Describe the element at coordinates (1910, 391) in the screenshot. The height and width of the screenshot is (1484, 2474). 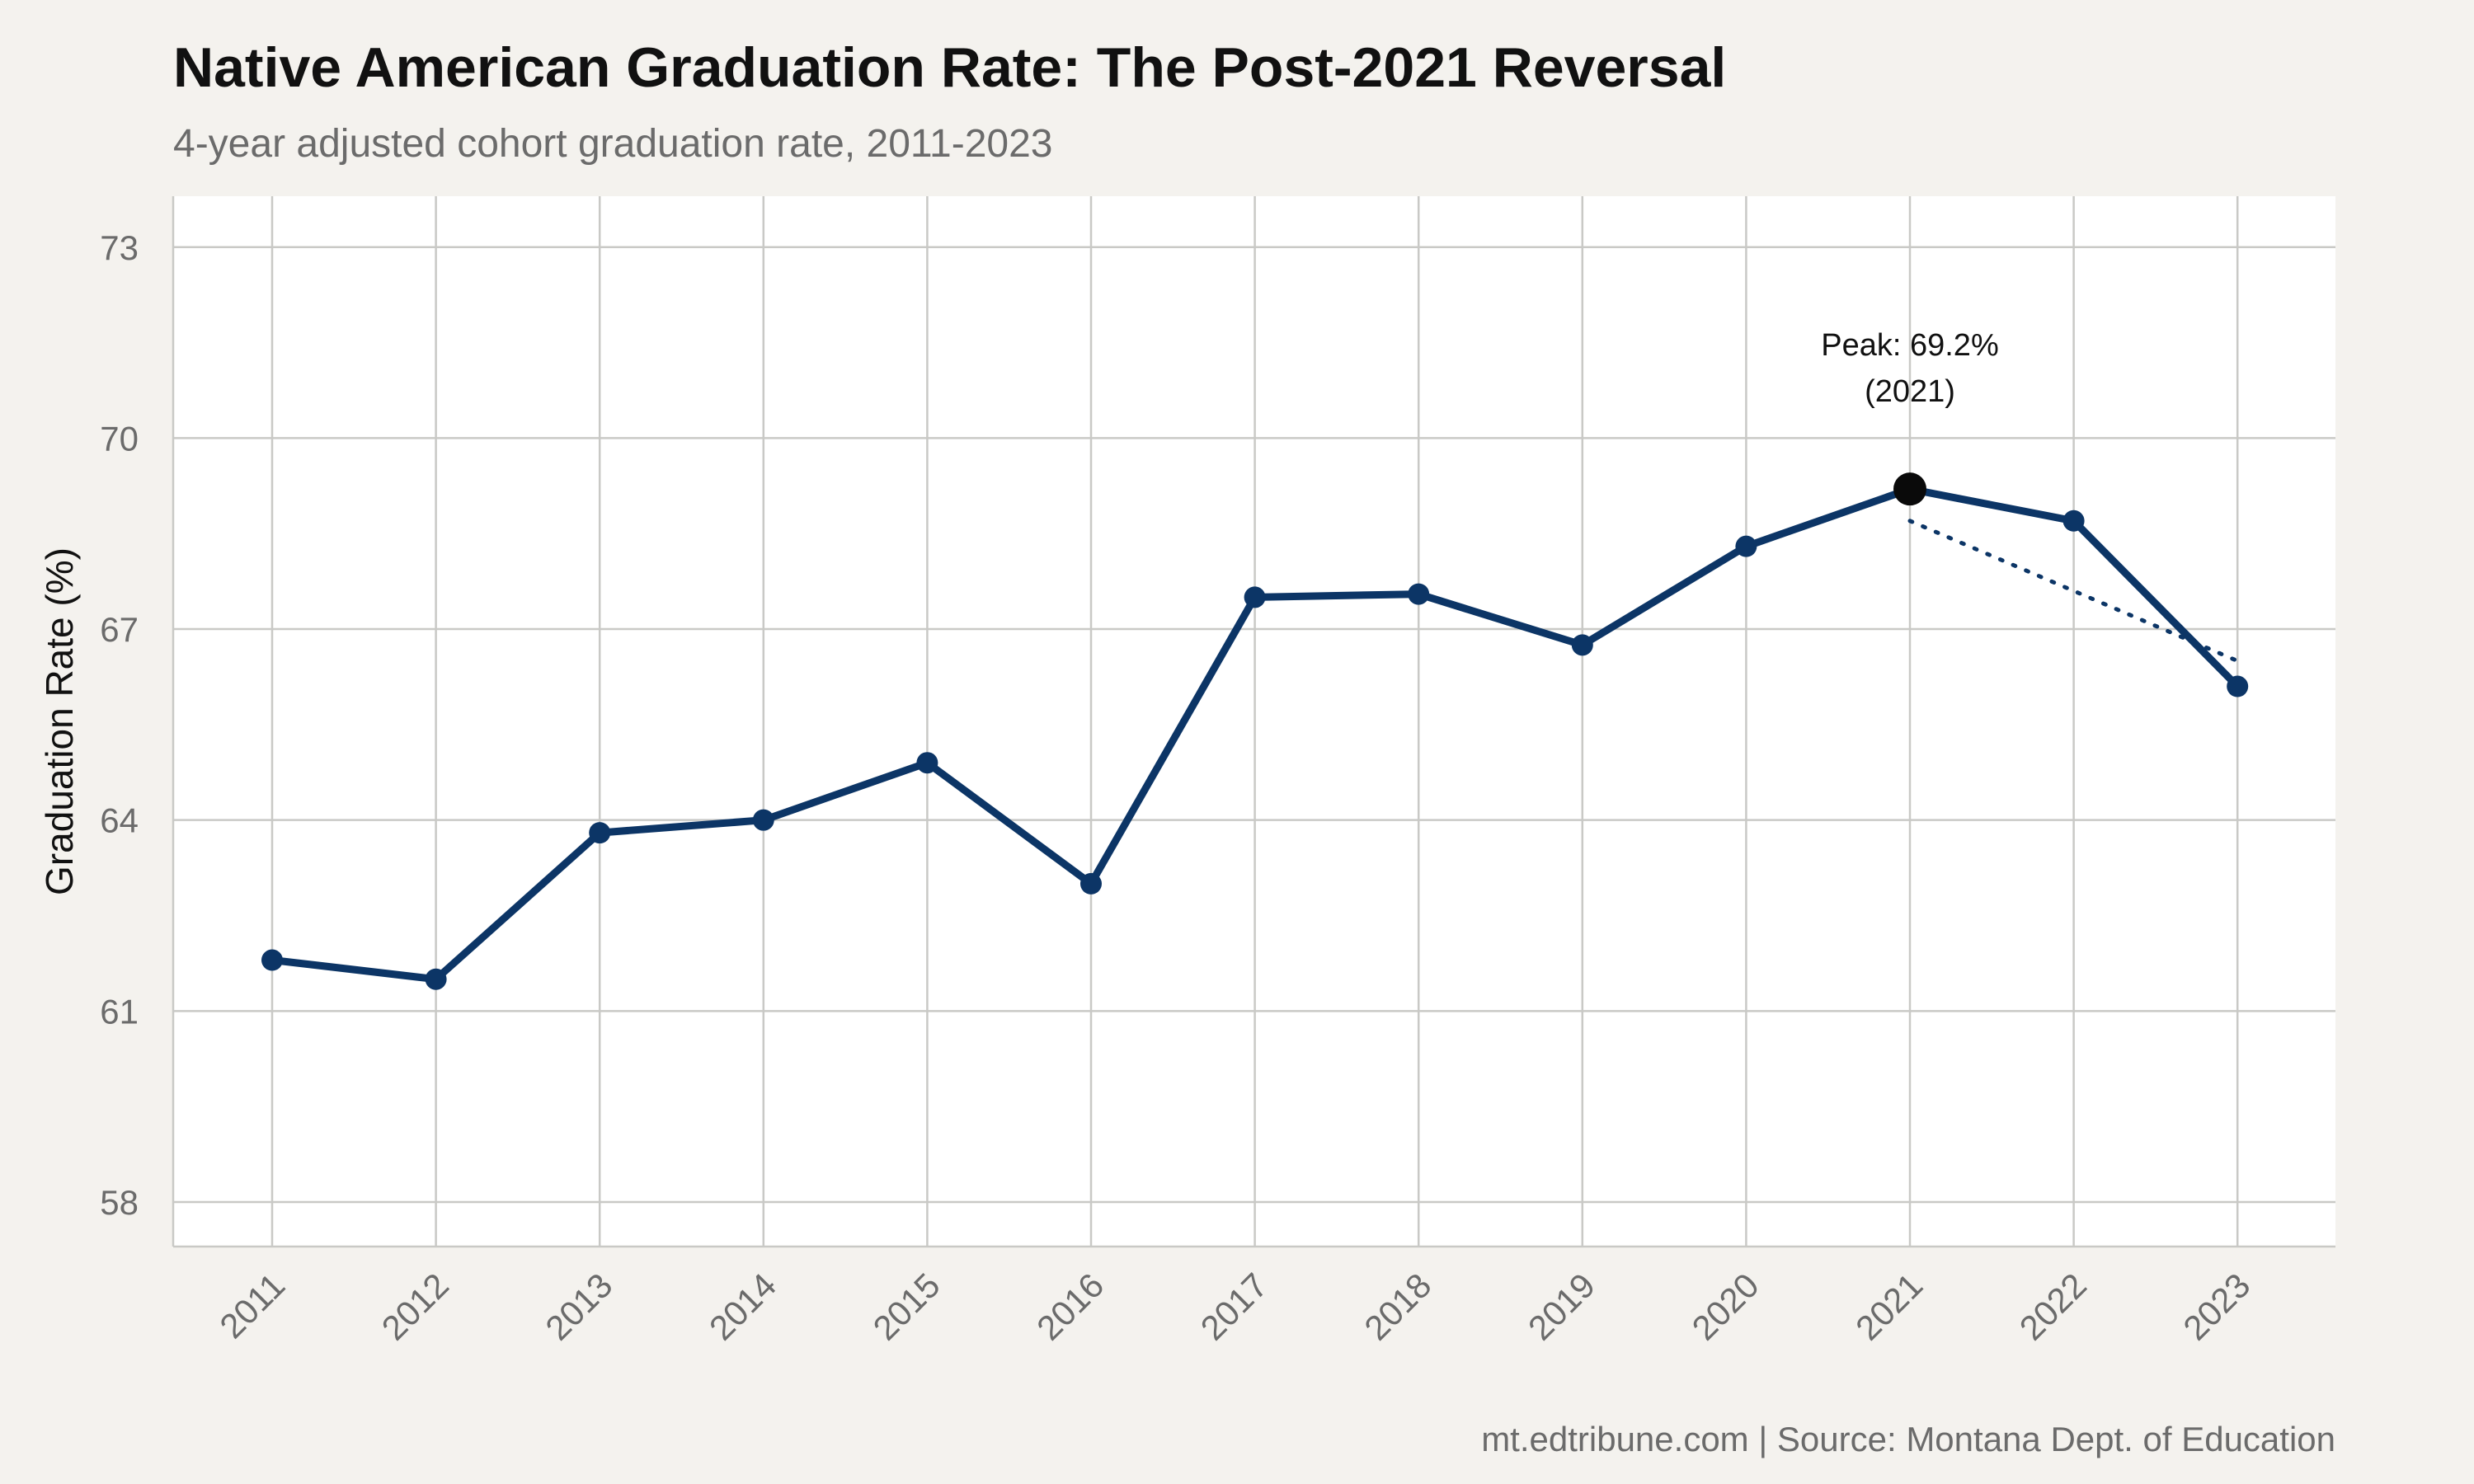
I see `peak-annotation-line-2: (2021)` at that location.